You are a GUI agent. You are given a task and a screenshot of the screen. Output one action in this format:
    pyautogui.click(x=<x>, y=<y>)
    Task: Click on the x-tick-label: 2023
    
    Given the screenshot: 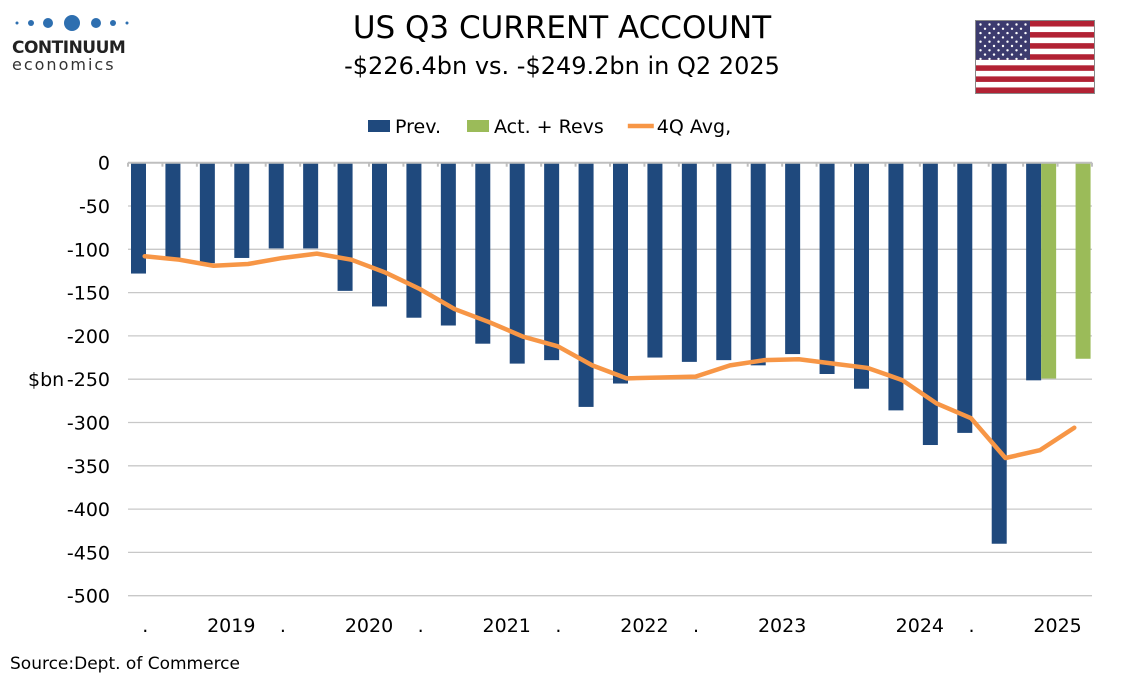 What is the action you would take?
    pyautogui.click(x=782, y=626)
    